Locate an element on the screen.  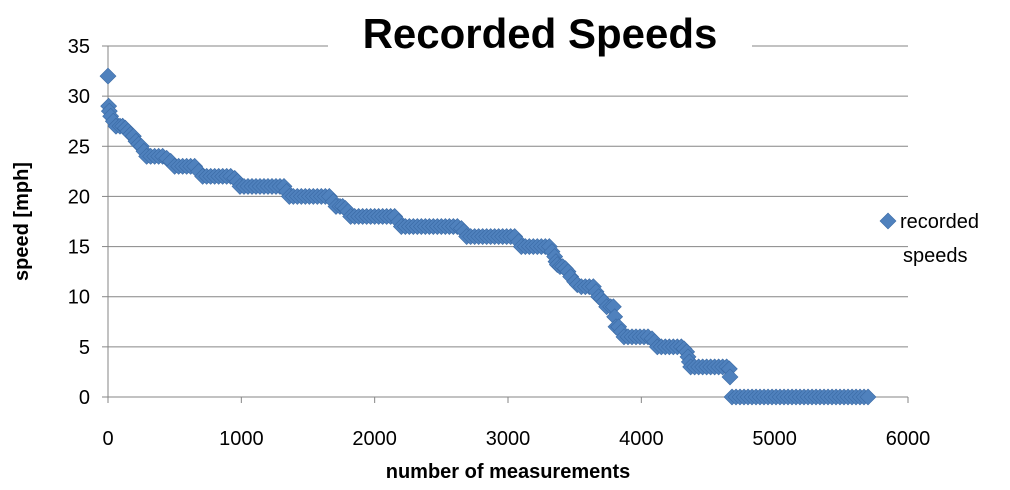
x-tick-label: 3000 is located at coordinates (508, 439).